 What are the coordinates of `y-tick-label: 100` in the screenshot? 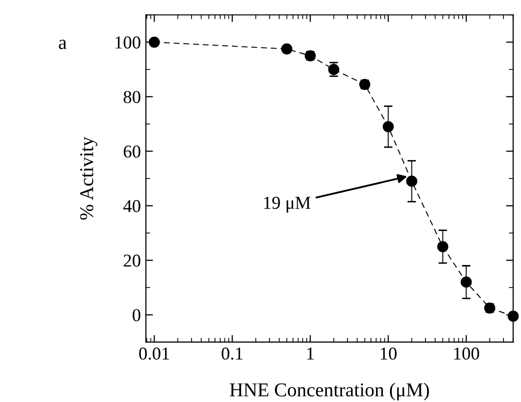 It's located at (128, 42).